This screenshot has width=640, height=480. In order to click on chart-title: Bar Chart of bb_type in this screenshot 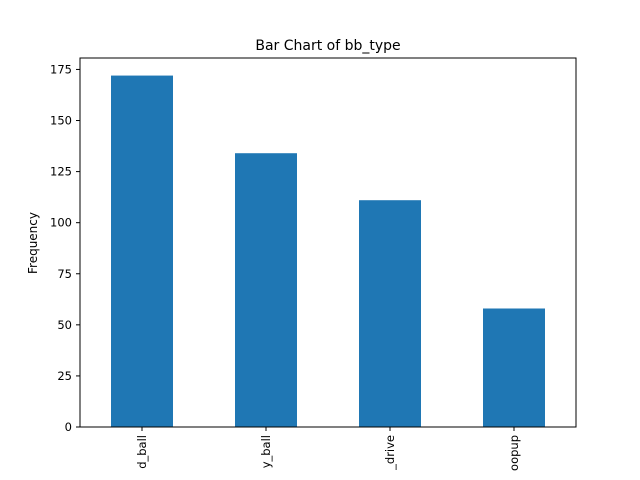, I will do `click(327, 46)`.